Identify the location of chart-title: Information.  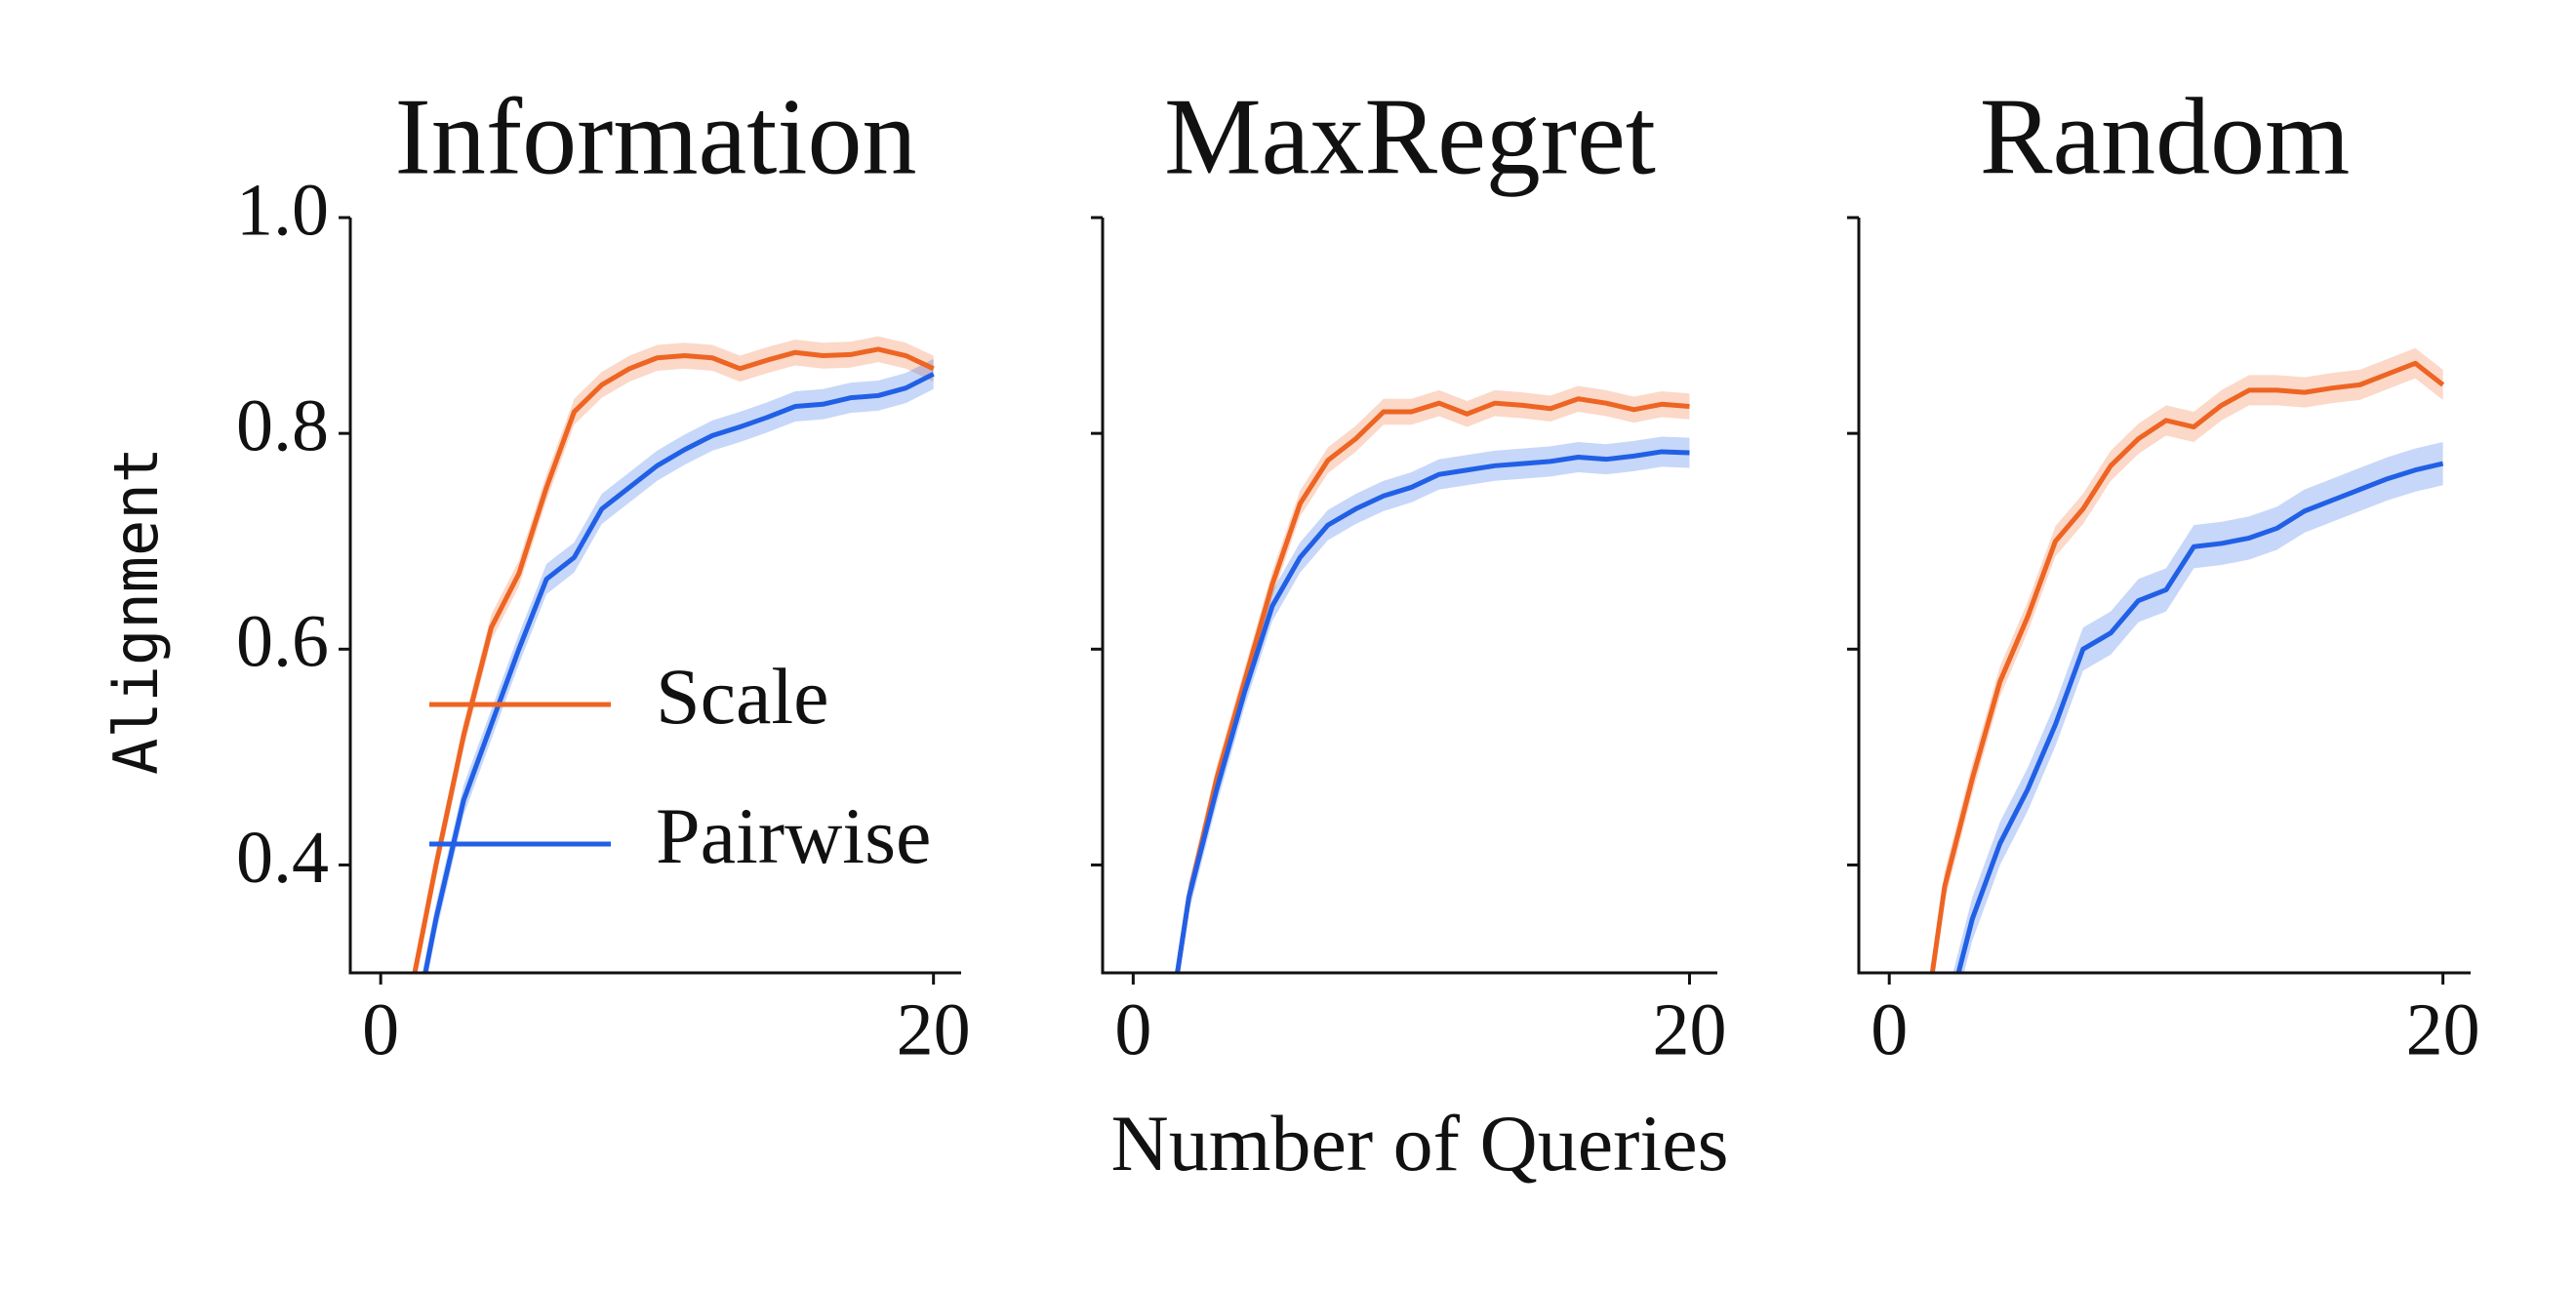
(656, 137).